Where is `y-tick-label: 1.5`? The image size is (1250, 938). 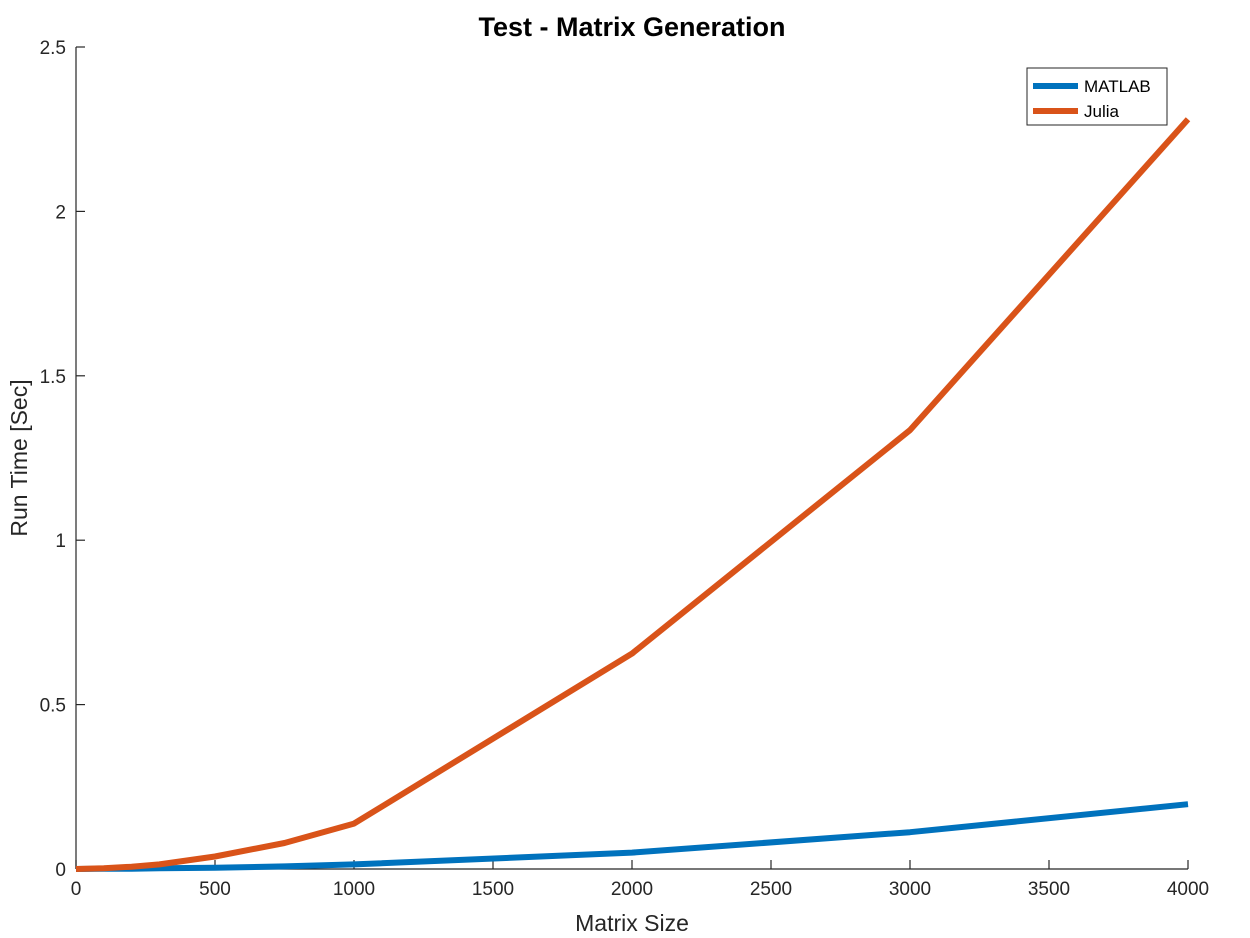
y-tick-label: 1.5 is located at coordinates (53, 377).